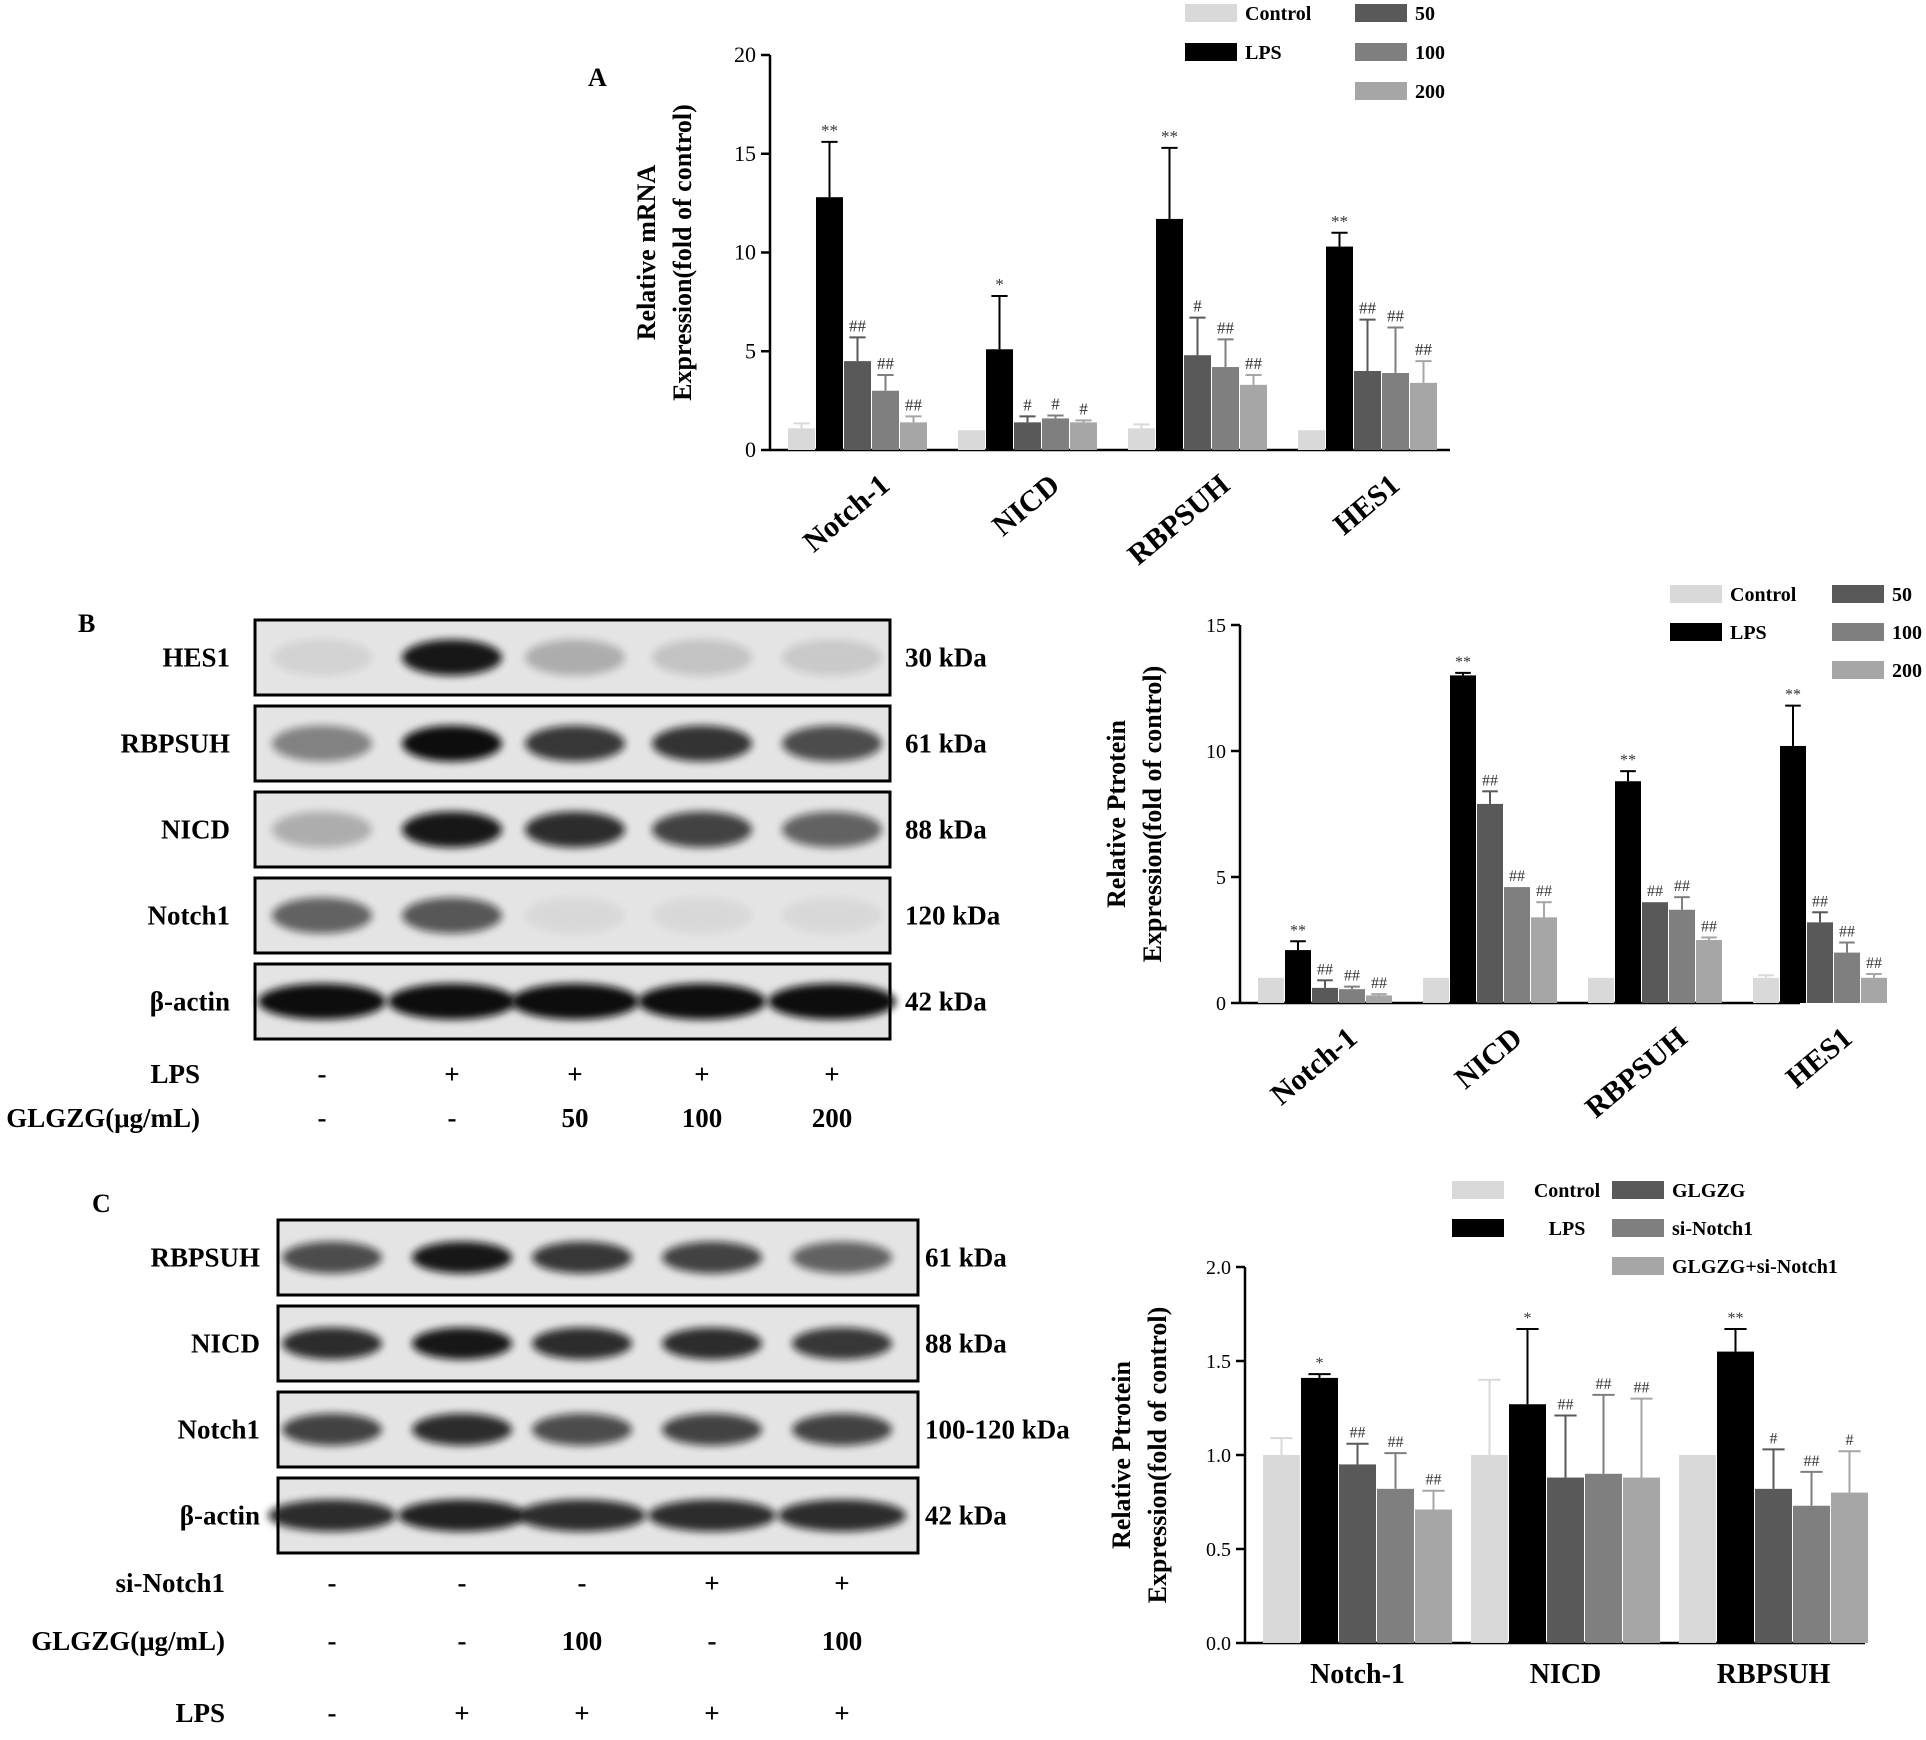 This screenshot has height=1740, width=1926. Describe the element at coordinates (1218, 1456) in the screenshot. I see `y-tick-label: 1.0` at that location.